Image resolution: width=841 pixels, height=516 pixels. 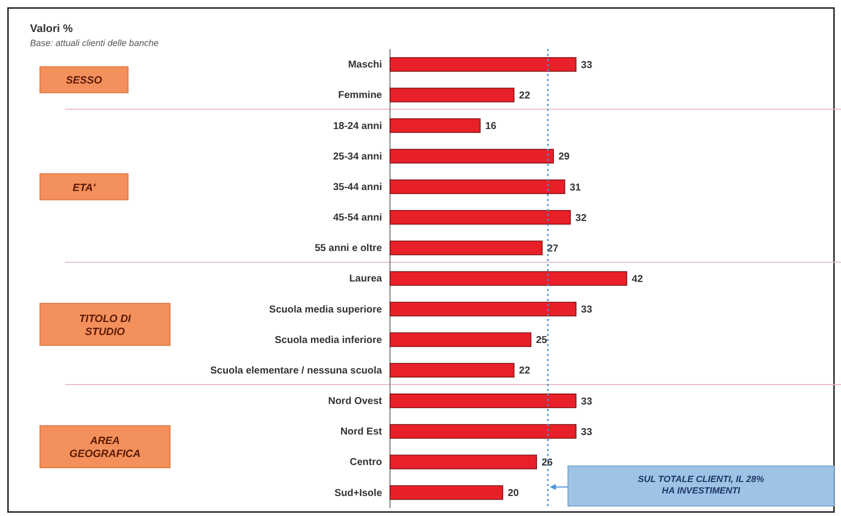 I want to click on y-tick-label: Laurea, so click(x=365, y=279).